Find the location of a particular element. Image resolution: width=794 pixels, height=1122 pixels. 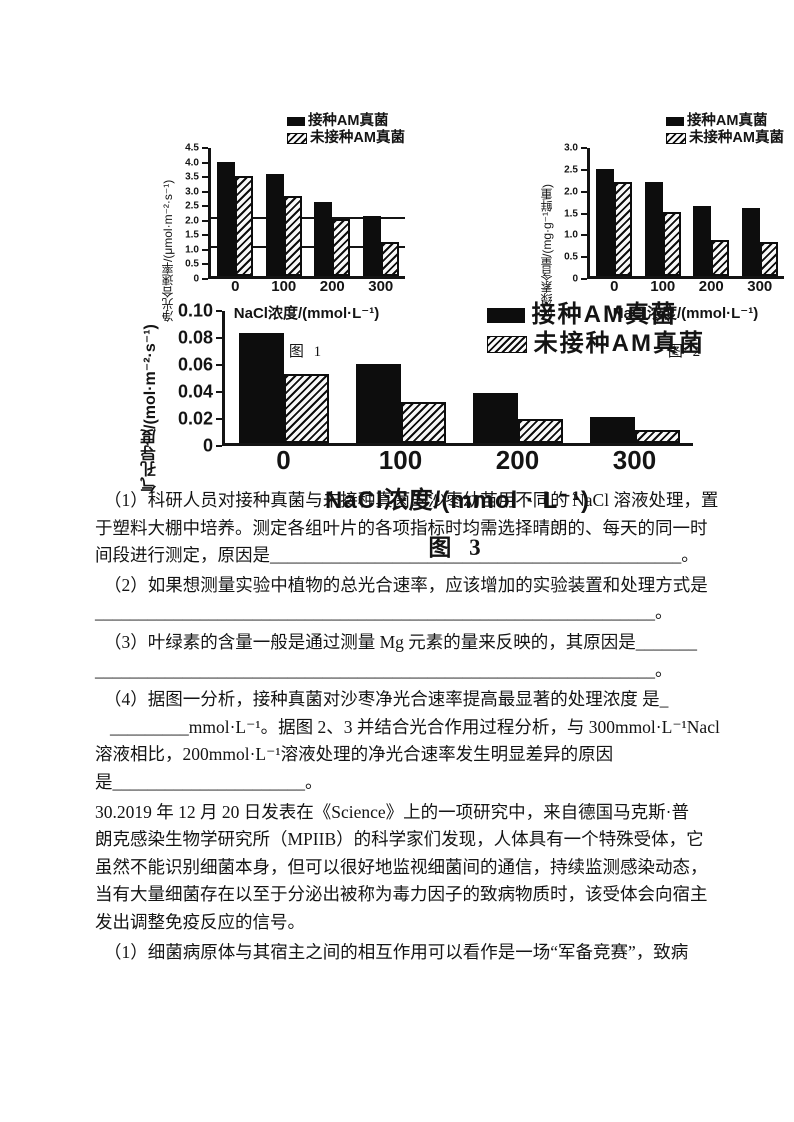

plot-column: 0 100 200 300 NaCl浓度/(mmol·L⁻¹) 图 2 is located at coordinates (685, 254).